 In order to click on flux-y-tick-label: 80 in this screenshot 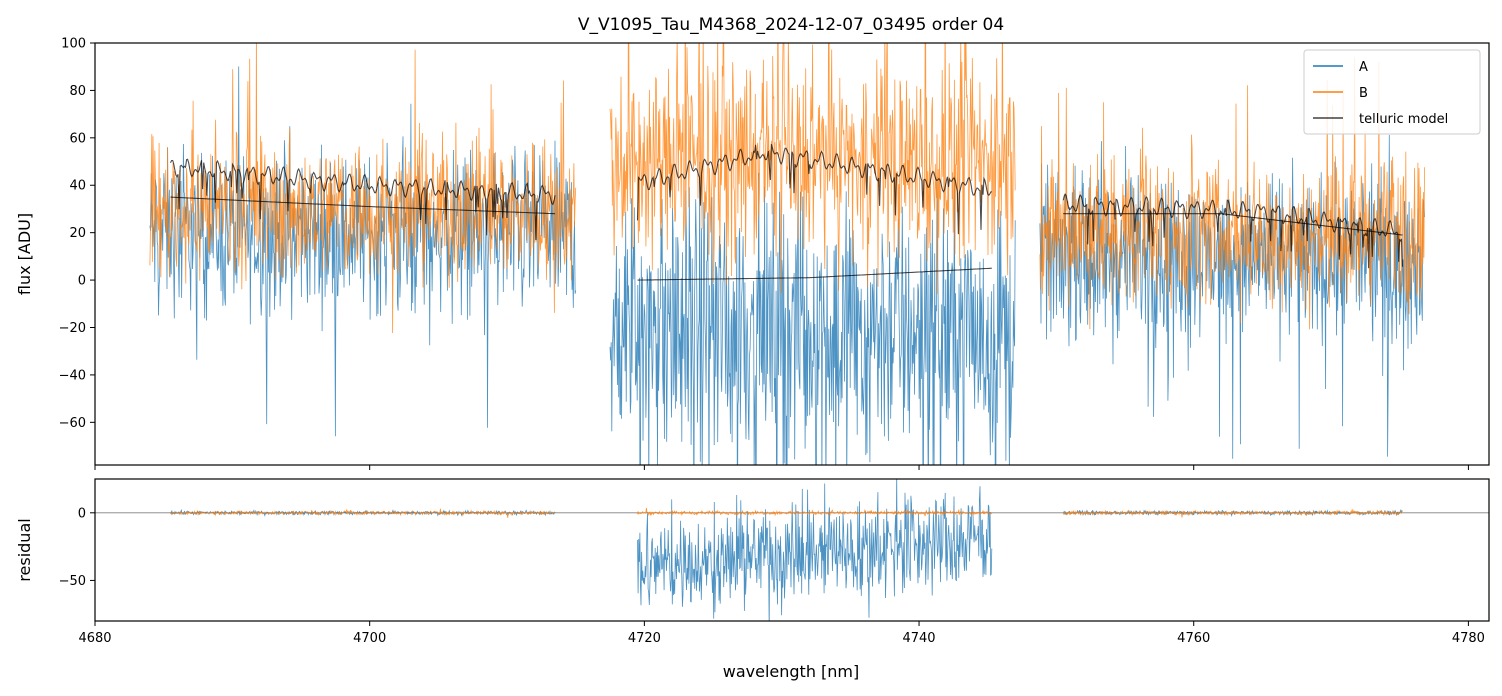, I will do `click(77, 91)`.